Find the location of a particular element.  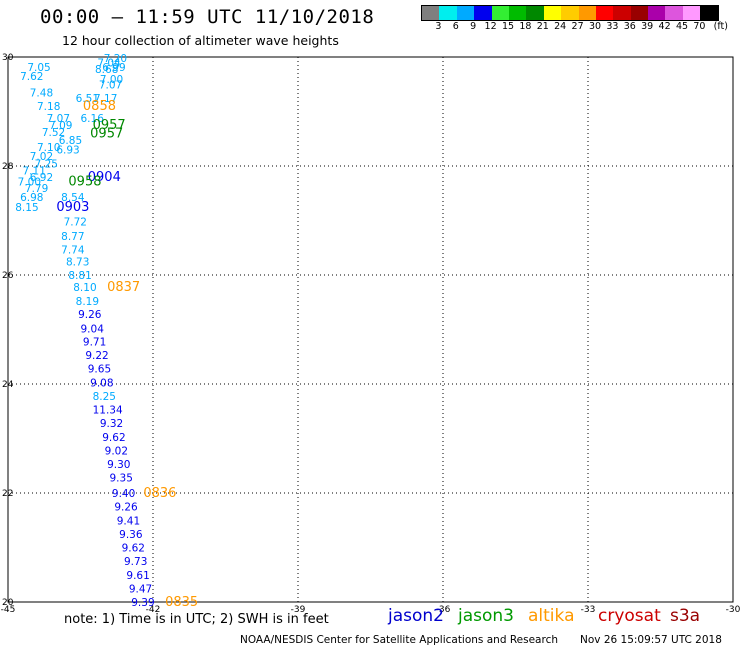

legend-label: 39 is located at coordinates (647, 26).